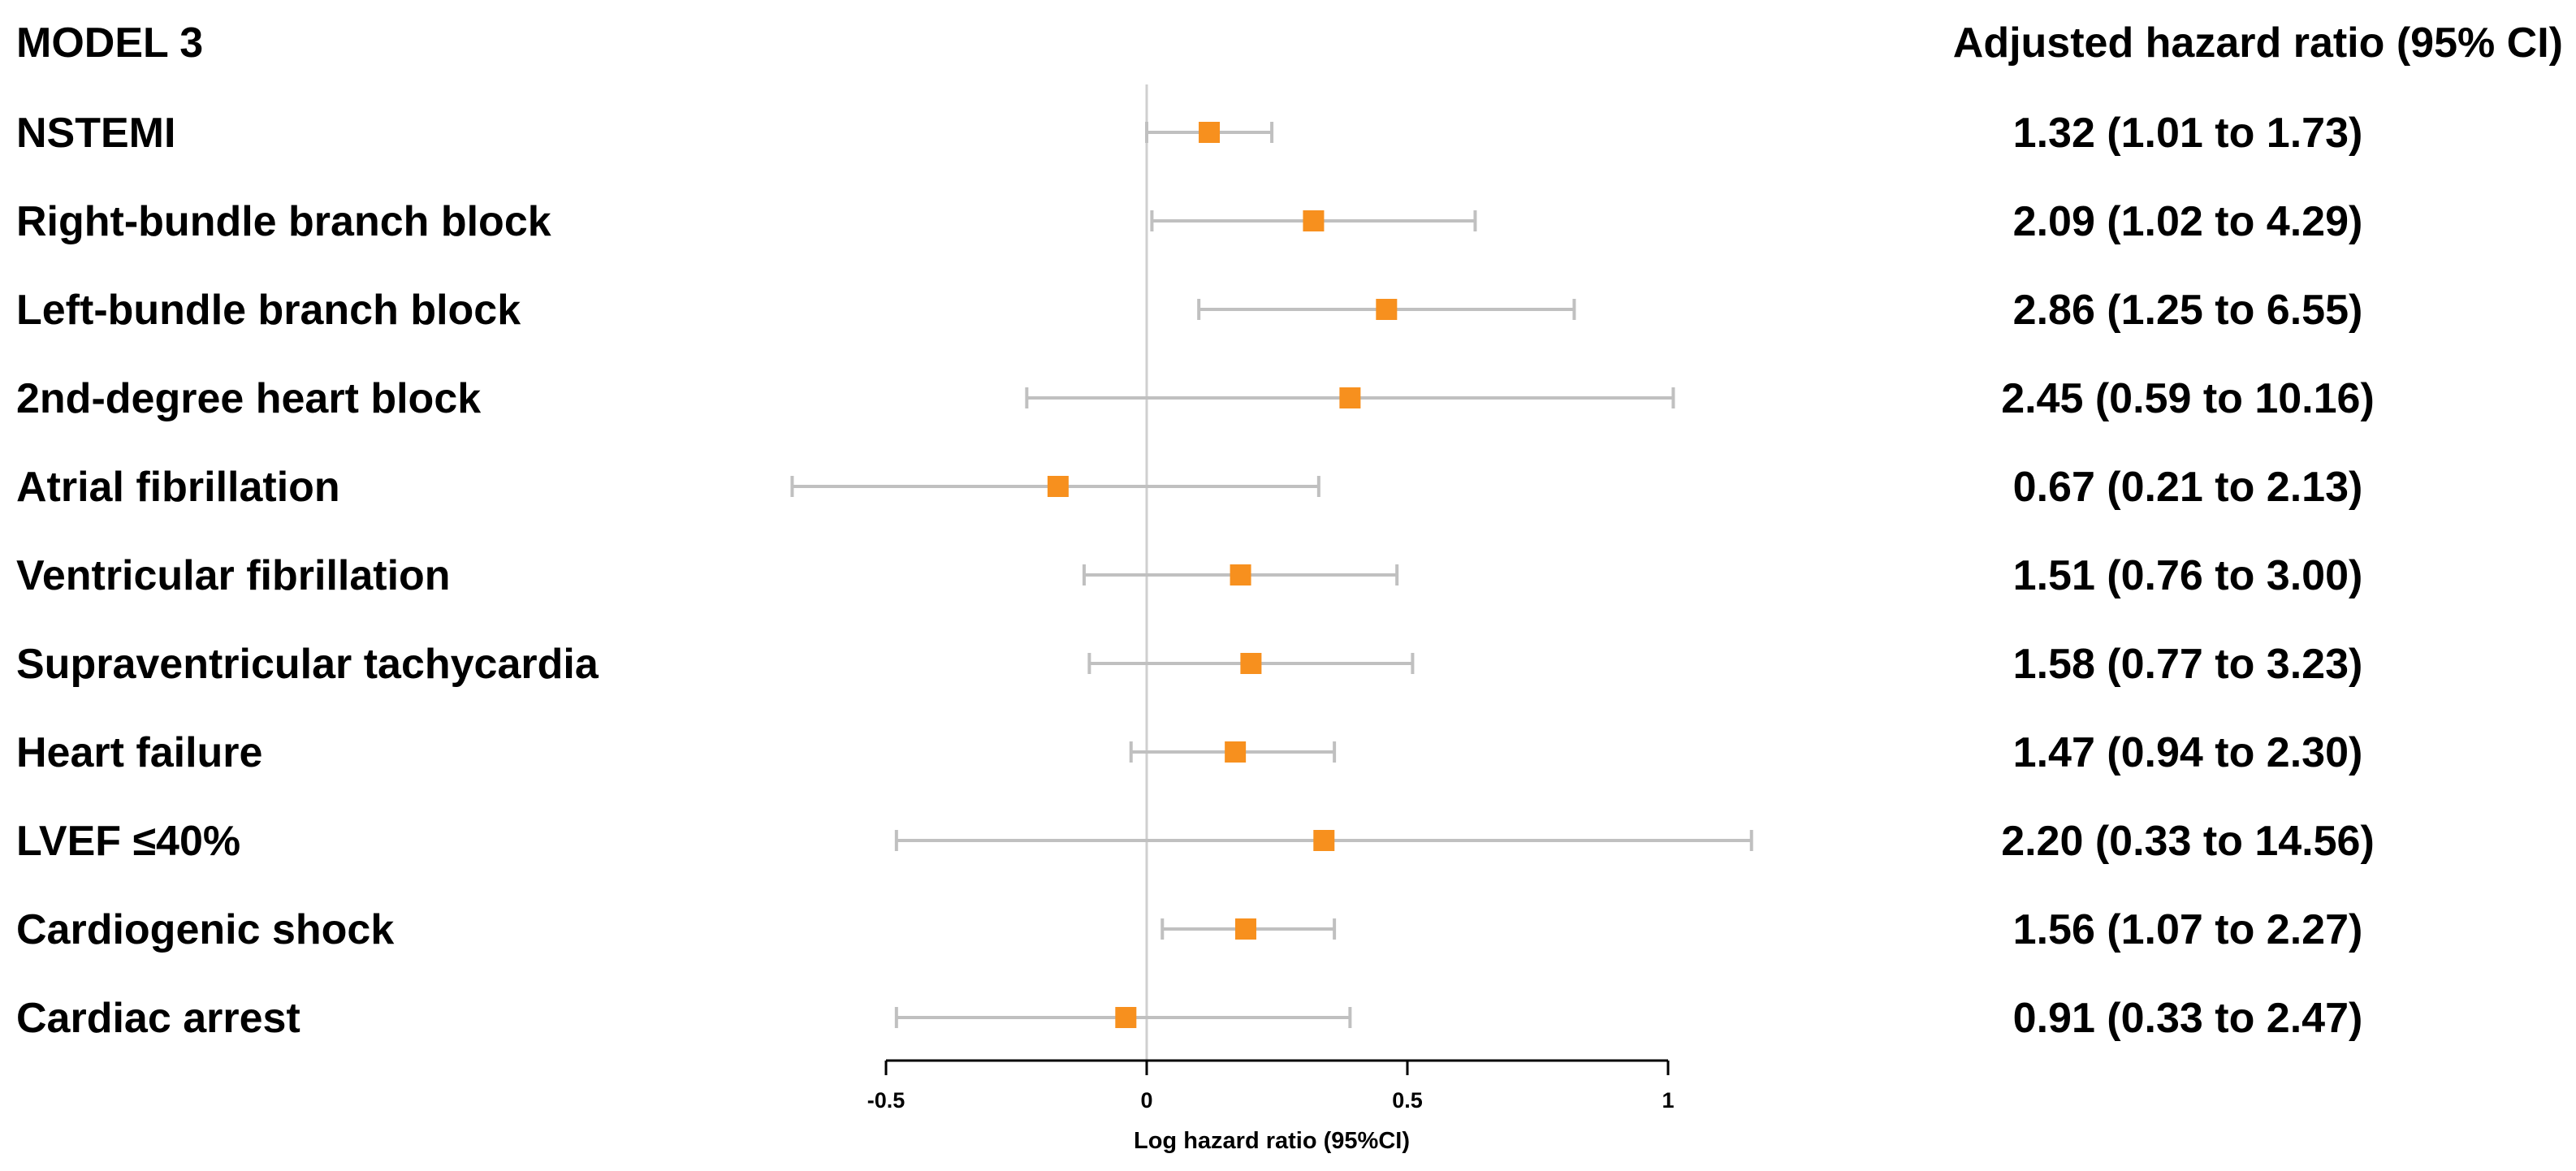  Describe the element at coordinates (2188, 310) in the screenshot. I see `hazard-ratio-value: 2.86 (1.25 to 6.55)` at that location.